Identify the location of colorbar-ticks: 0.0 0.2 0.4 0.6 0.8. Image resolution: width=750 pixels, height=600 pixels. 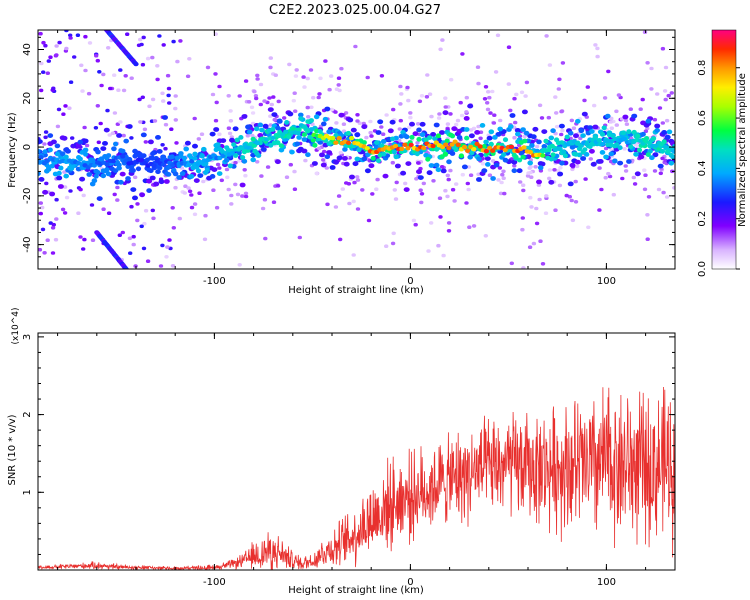
(718, 168).